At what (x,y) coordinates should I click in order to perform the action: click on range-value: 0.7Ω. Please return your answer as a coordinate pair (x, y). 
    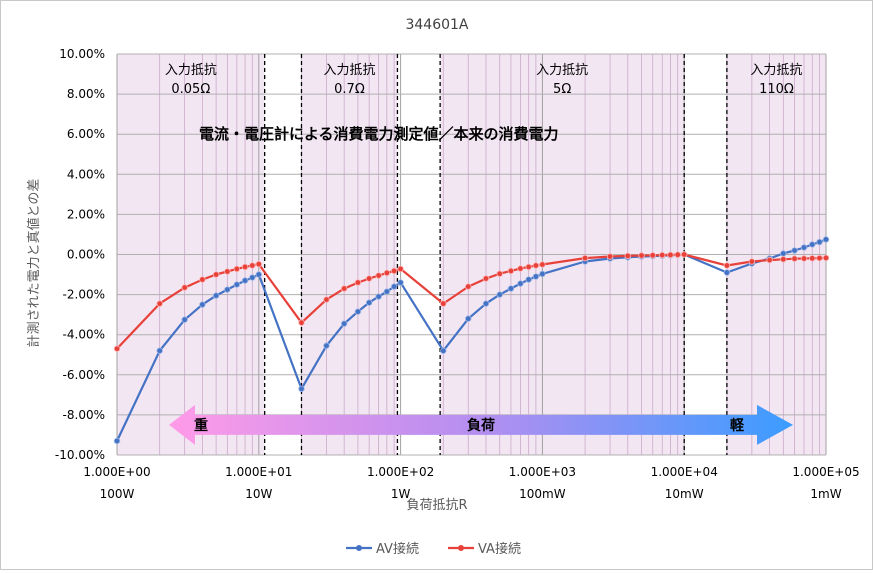
    Looking at the image, I should click on (349, 89).